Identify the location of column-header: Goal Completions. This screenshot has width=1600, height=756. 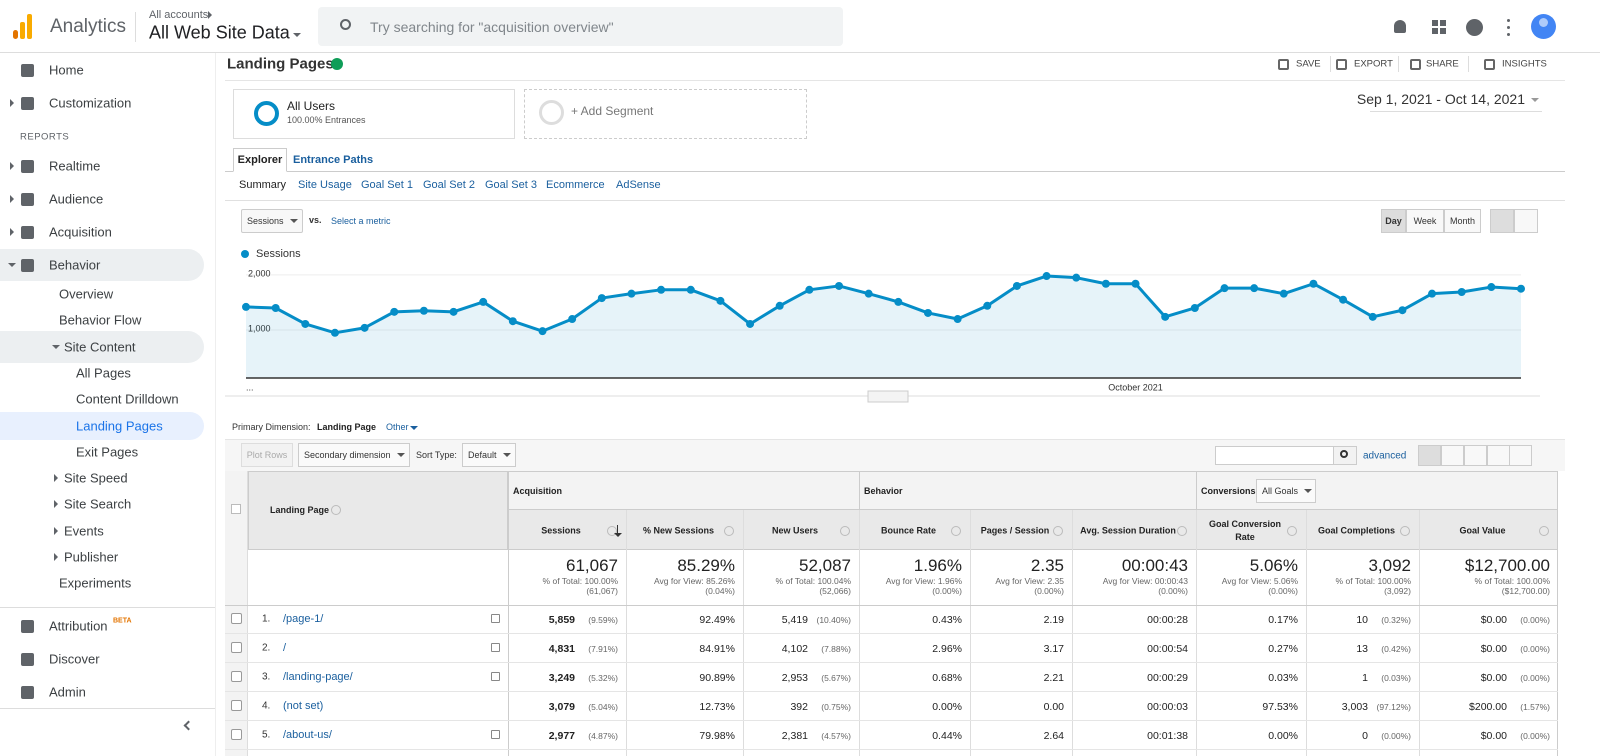
(1356, 530).